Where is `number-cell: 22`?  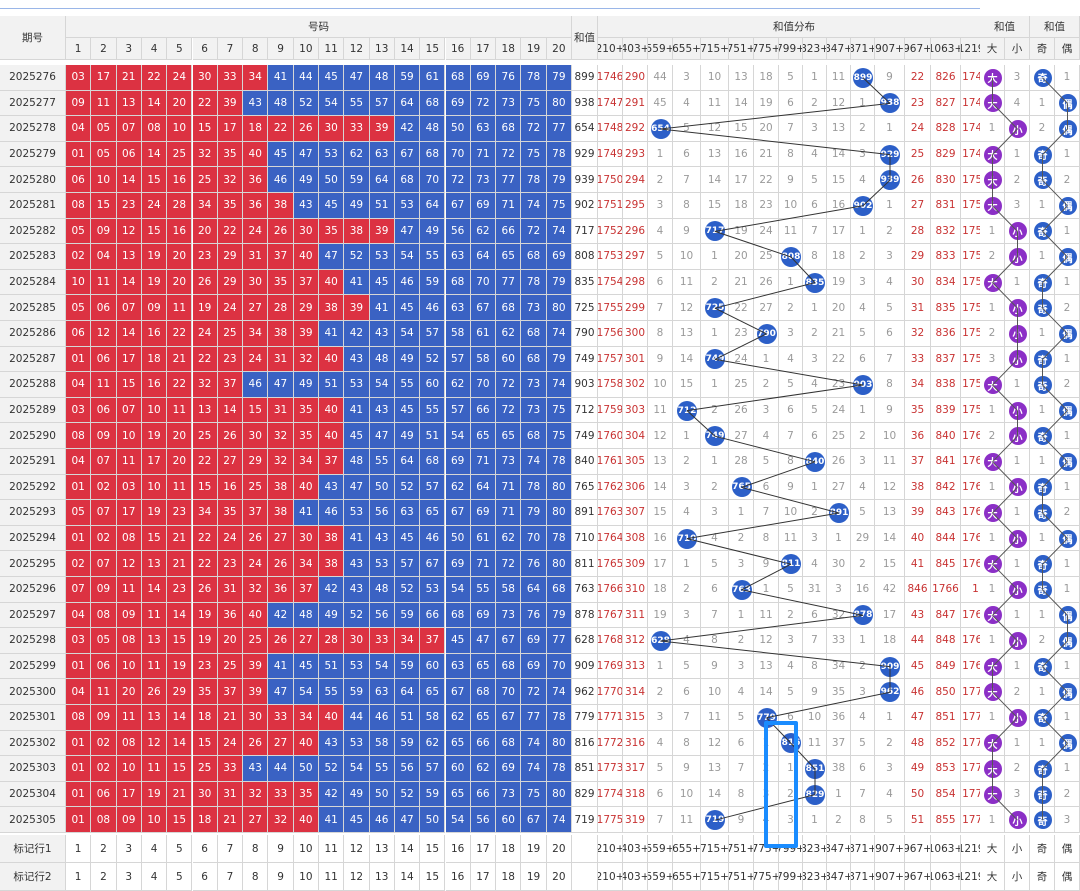 number-cell: 22 is located at coordinates (205, 103).